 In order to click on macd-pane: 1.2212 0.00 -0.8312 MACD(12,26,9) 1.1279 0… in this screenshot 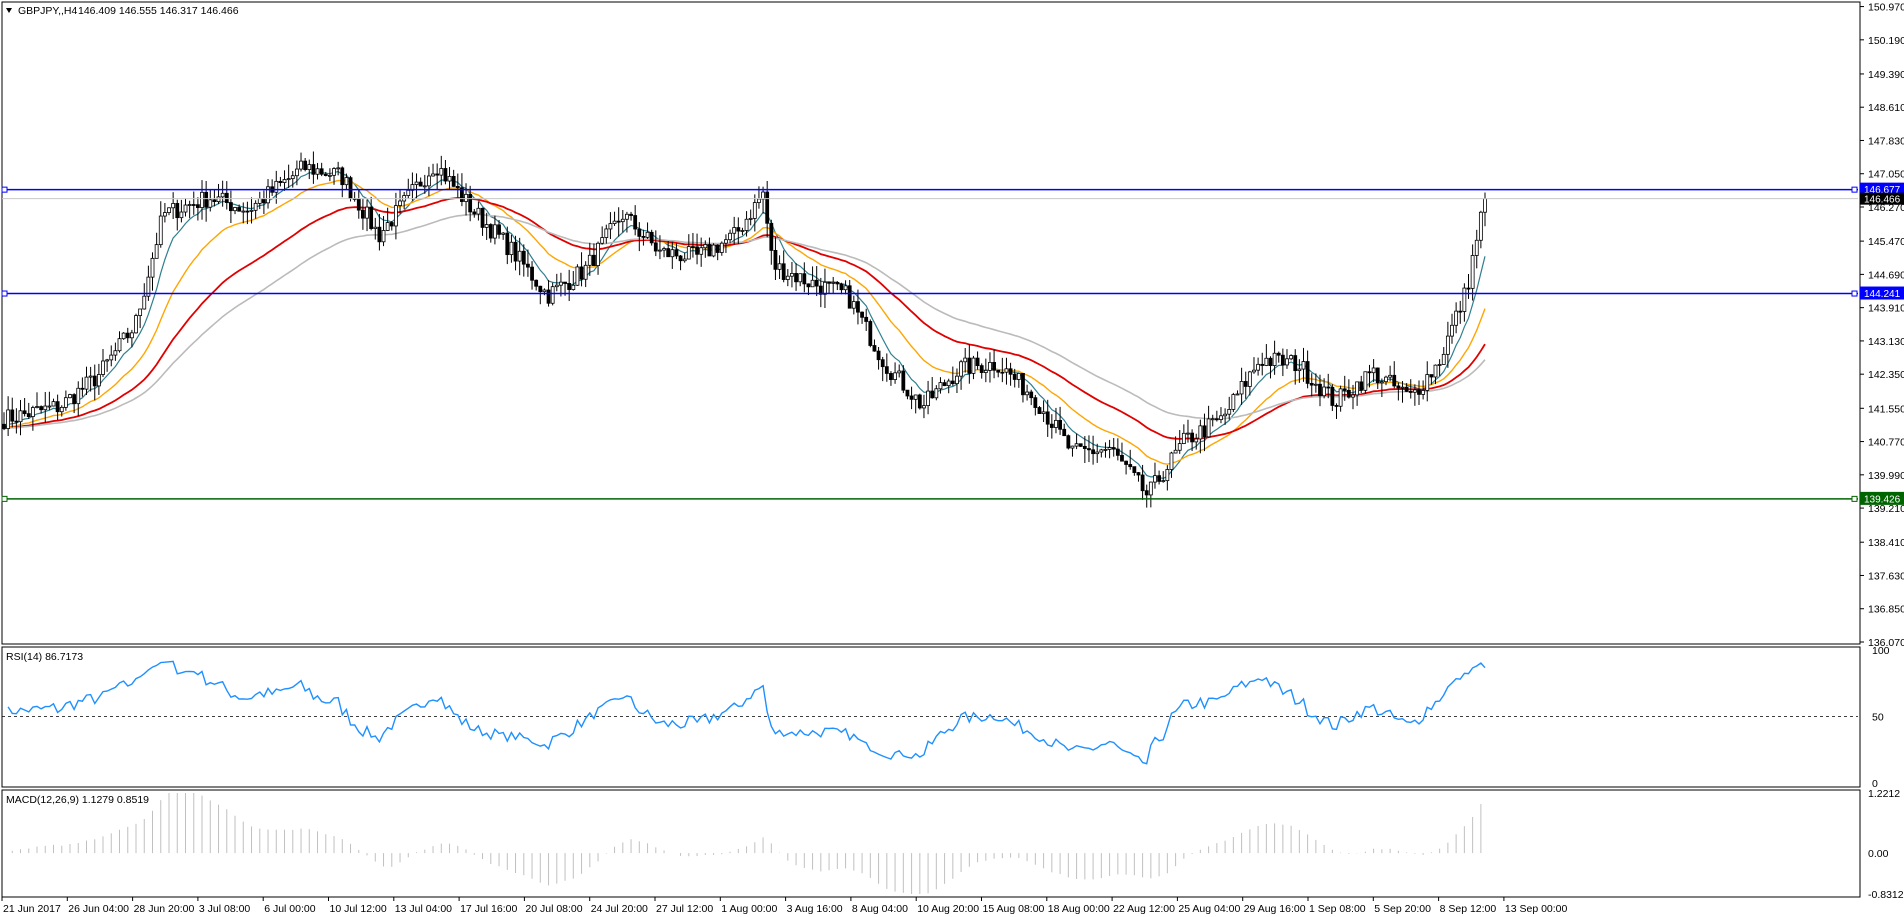, I will do `click(952, 844)`.